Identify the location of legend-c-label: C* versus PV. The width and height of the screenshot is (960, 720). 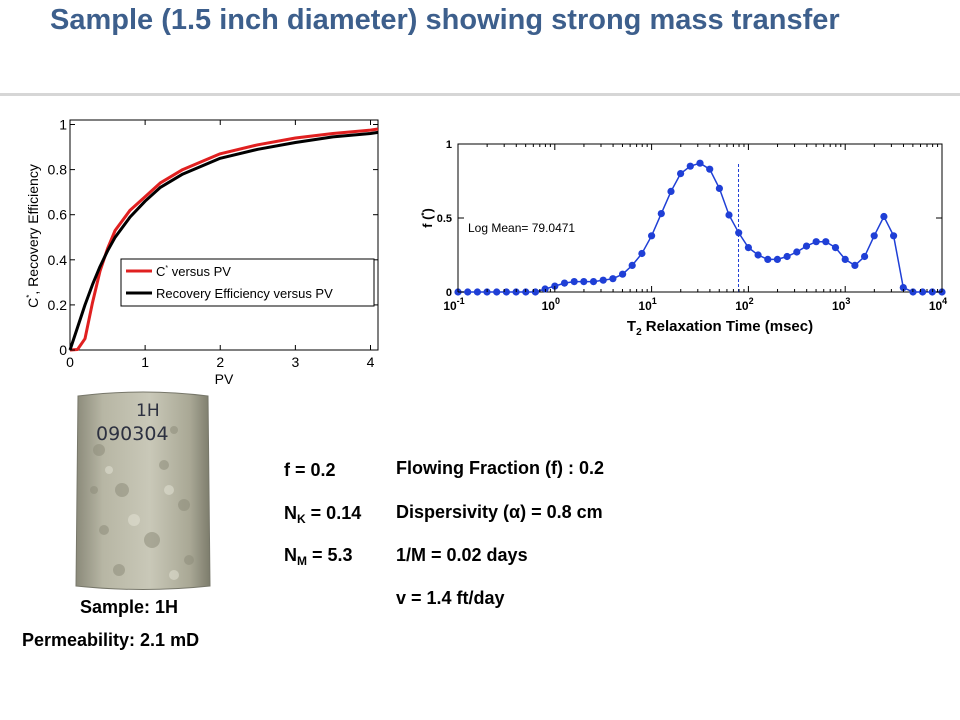
(193, 271).